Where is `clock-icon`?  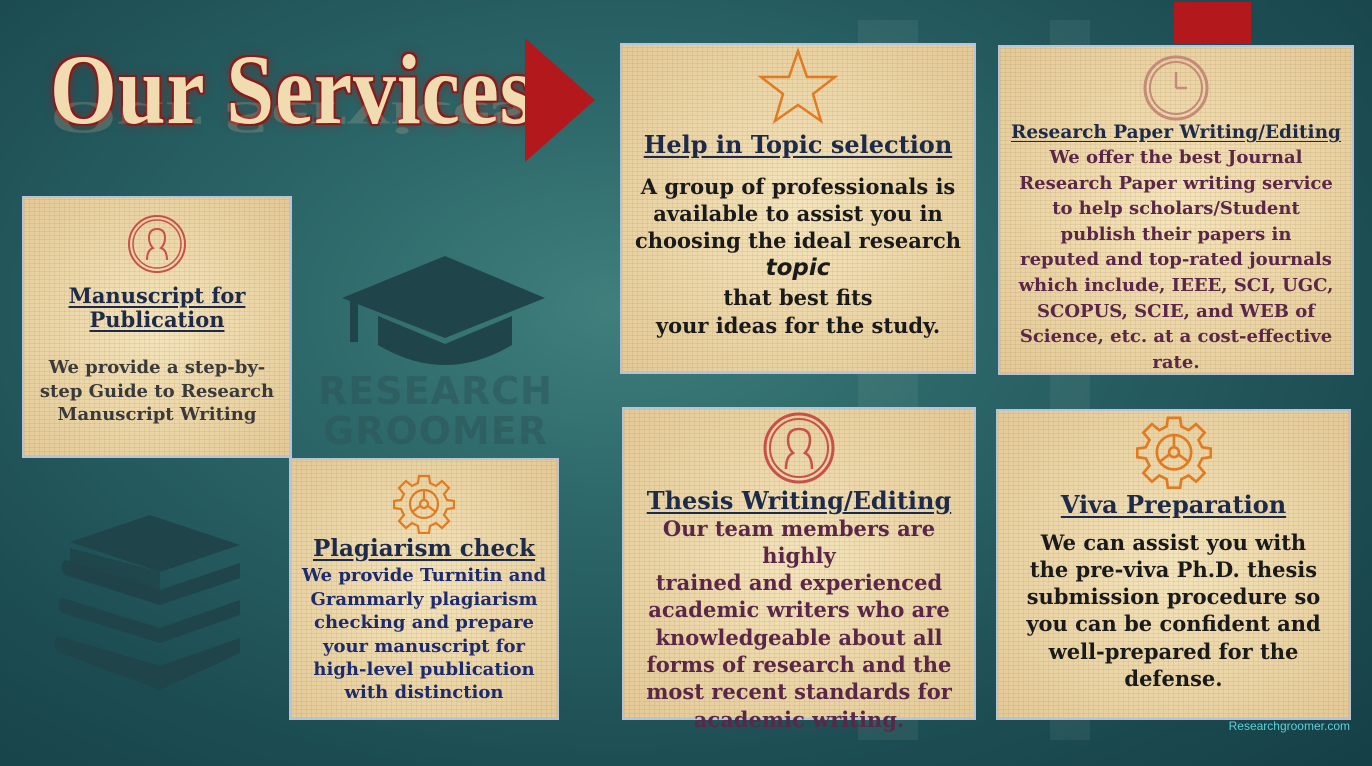
clock-icon is located at coordinates (1176, 88).